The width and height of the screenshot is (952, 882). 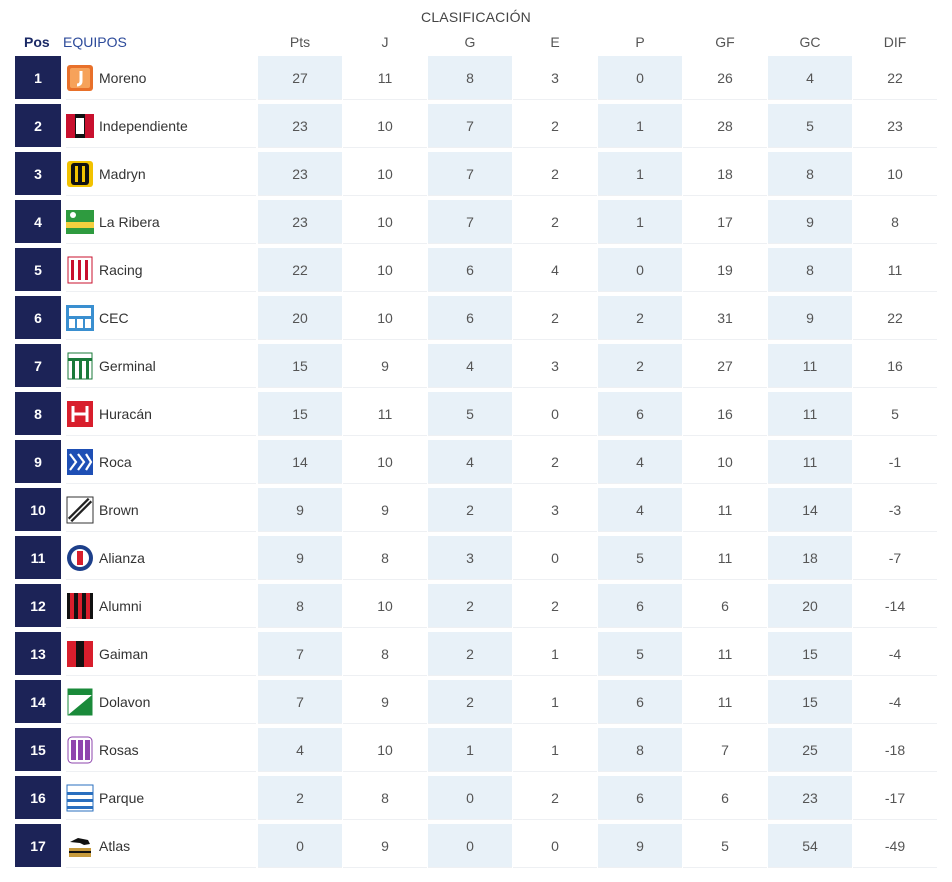 I want to click on stat-lost: 4, so click(x=640, y=510).